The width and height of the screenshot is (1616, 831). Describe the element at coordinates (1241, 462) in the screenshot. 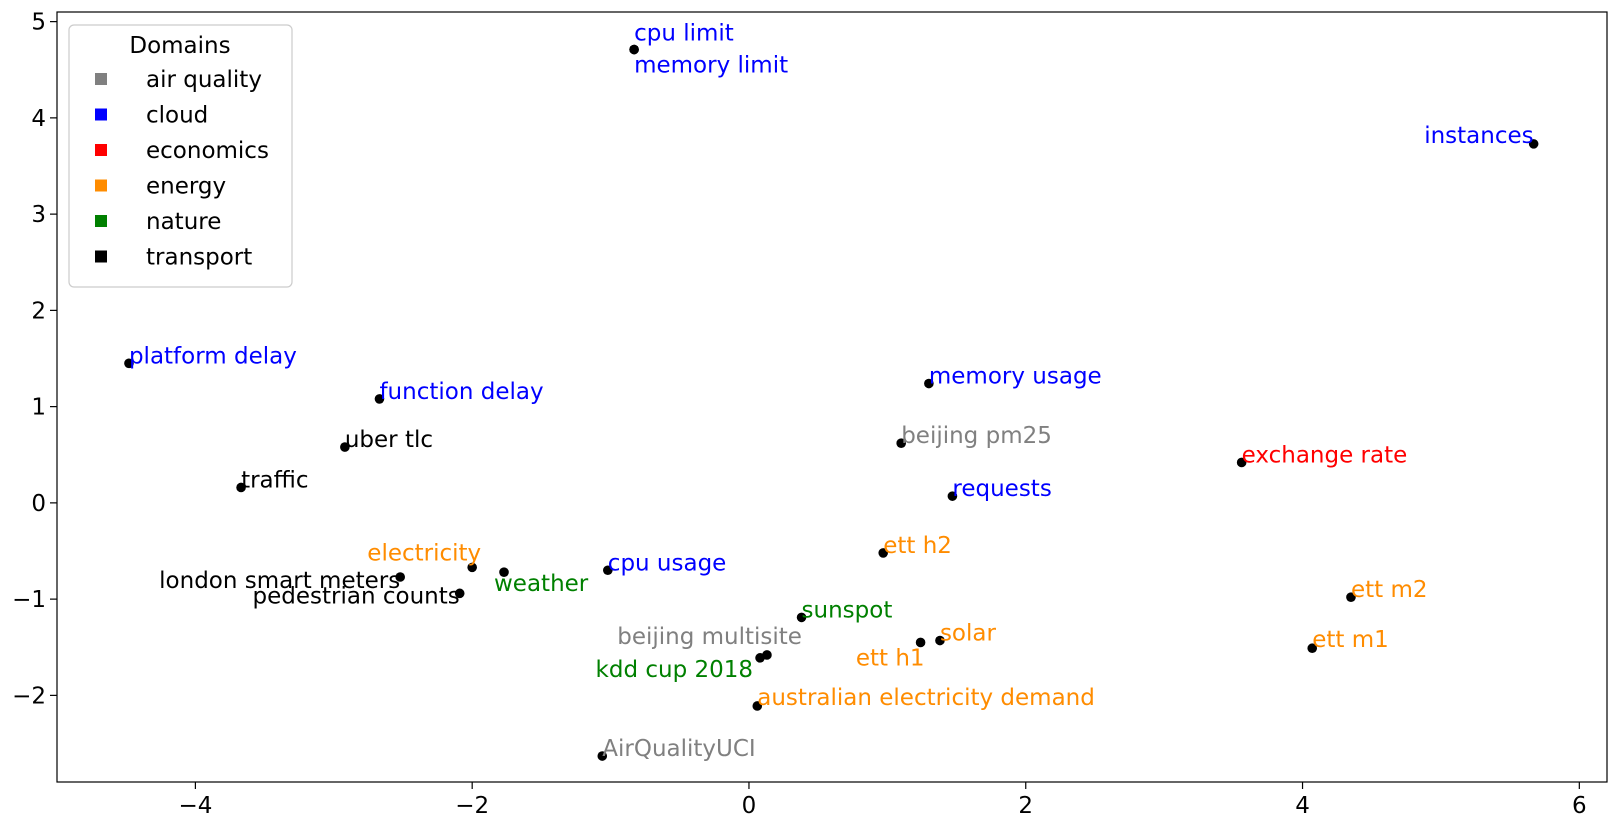

I see `point-exchange-rate` at that location.